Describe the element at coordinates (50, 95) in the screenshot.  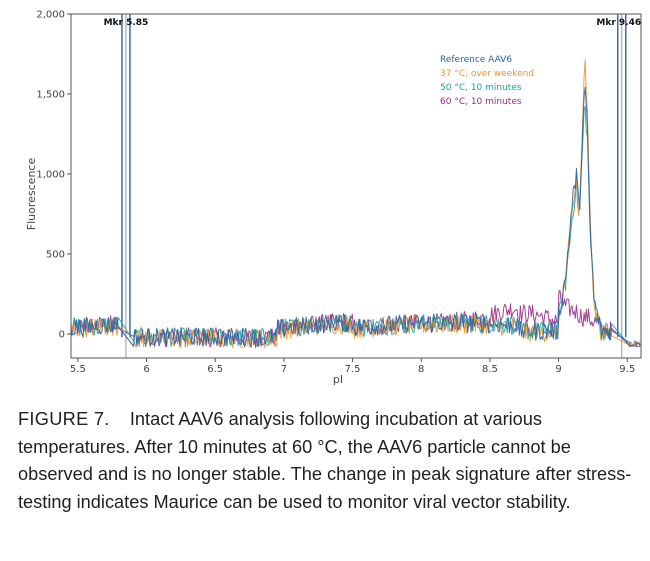
I see `y-tick-label: 1,500` at that location.